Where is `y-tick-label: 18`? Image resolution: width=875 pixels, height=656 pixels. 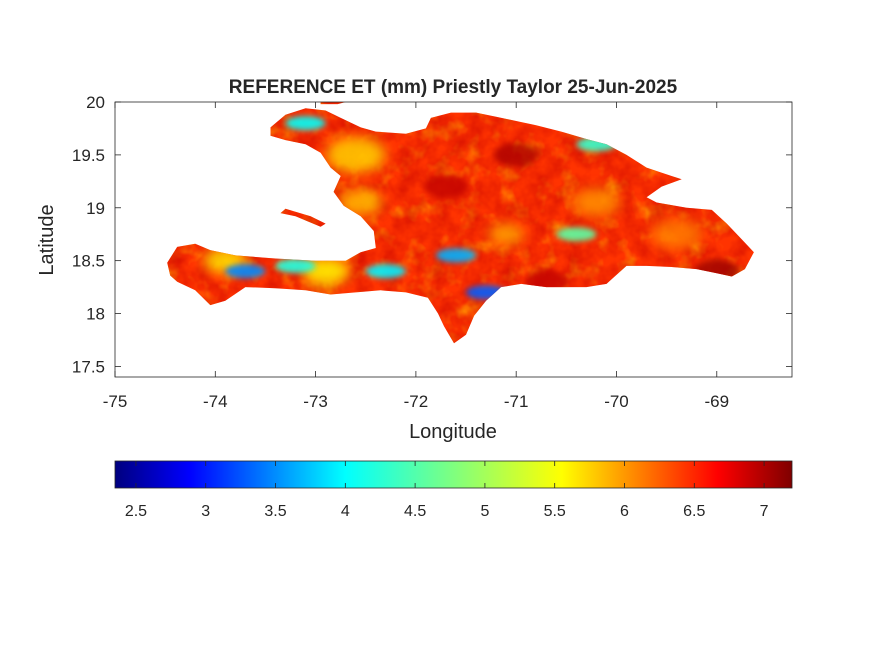
y-tick-label: 18 is located at coordinates (95, 314).